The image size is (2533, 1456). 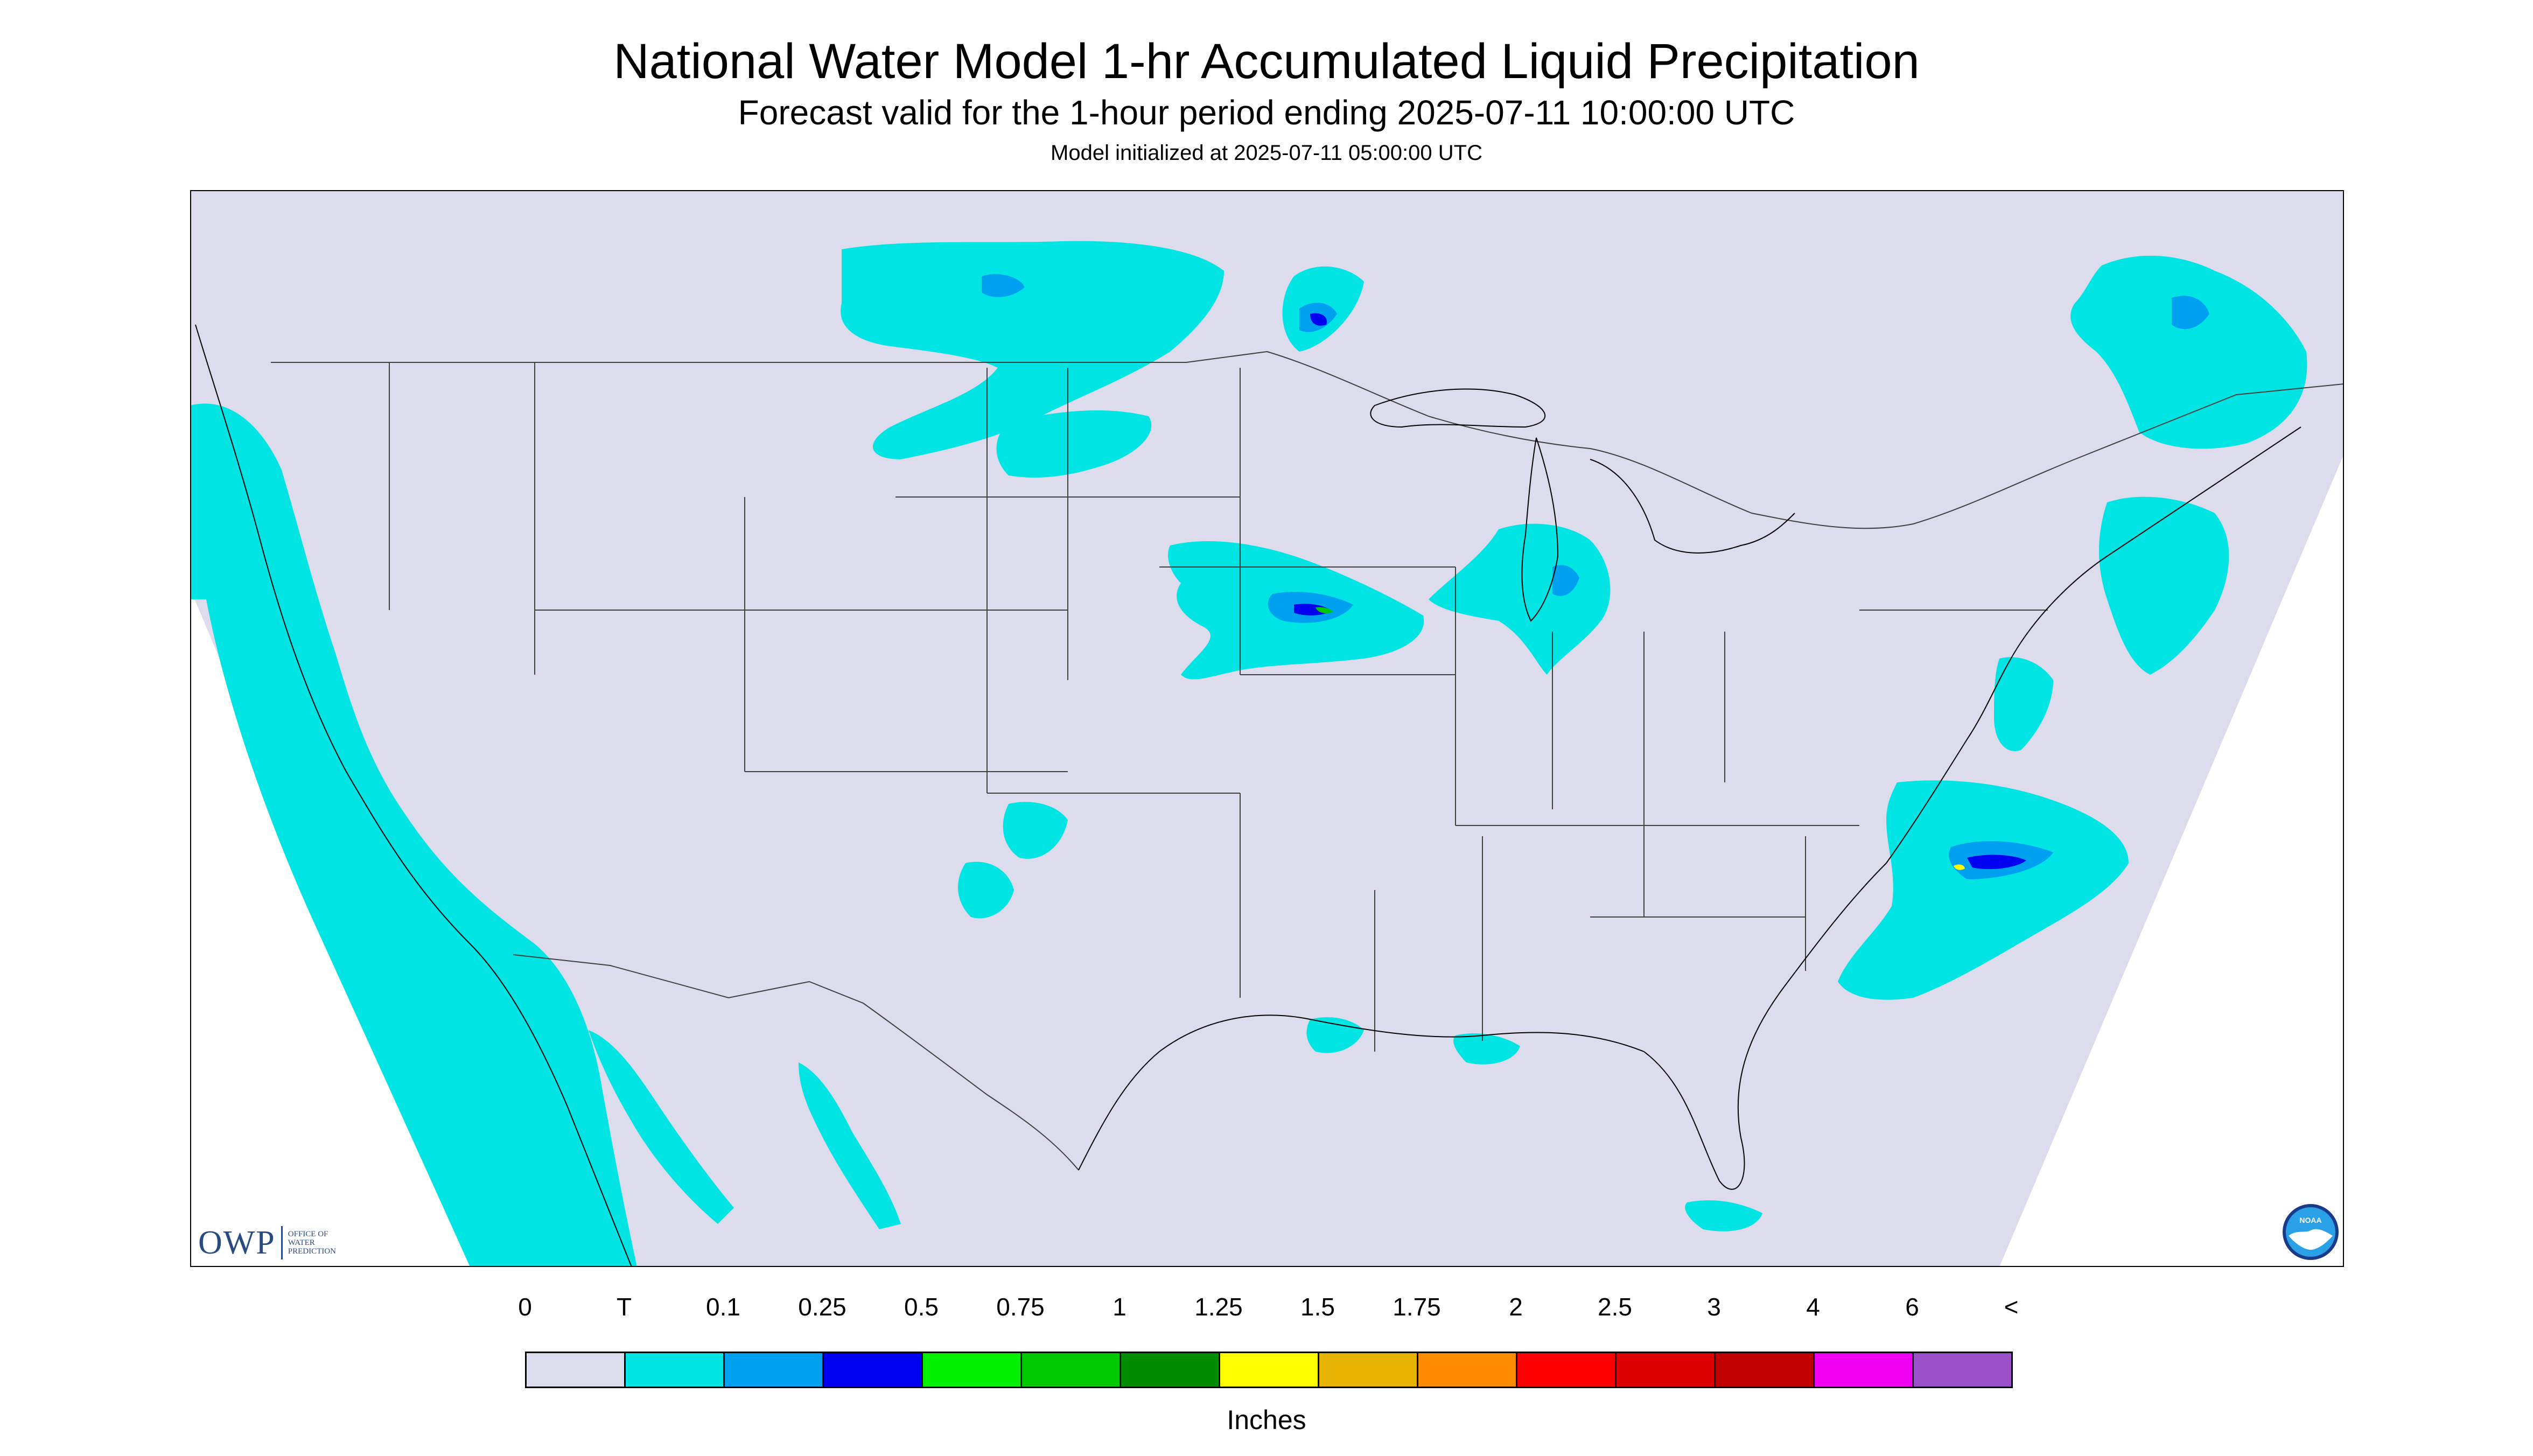 I want to click on owp-logo: OWP OFFICE OF WATER PREDICTION, so click(x=267, y=1242).